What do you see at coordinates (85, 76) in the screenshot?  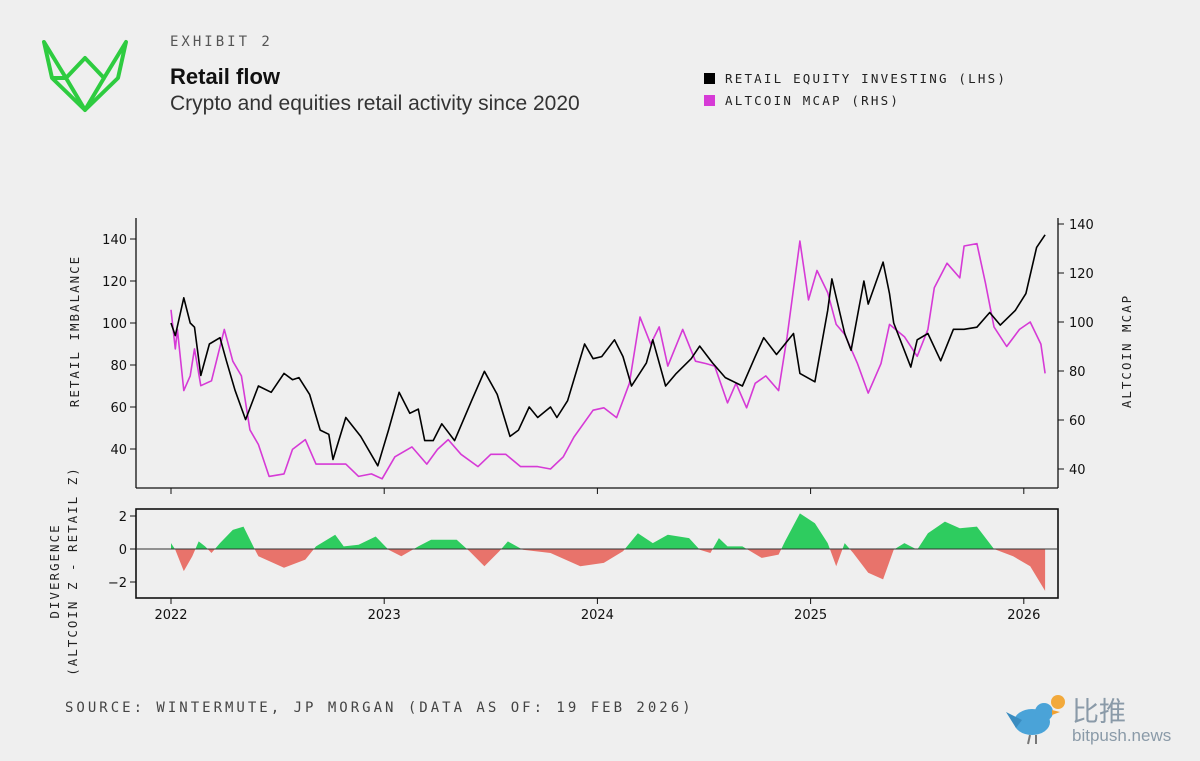 I see `brand-logo` at bounding box center [85, 76].